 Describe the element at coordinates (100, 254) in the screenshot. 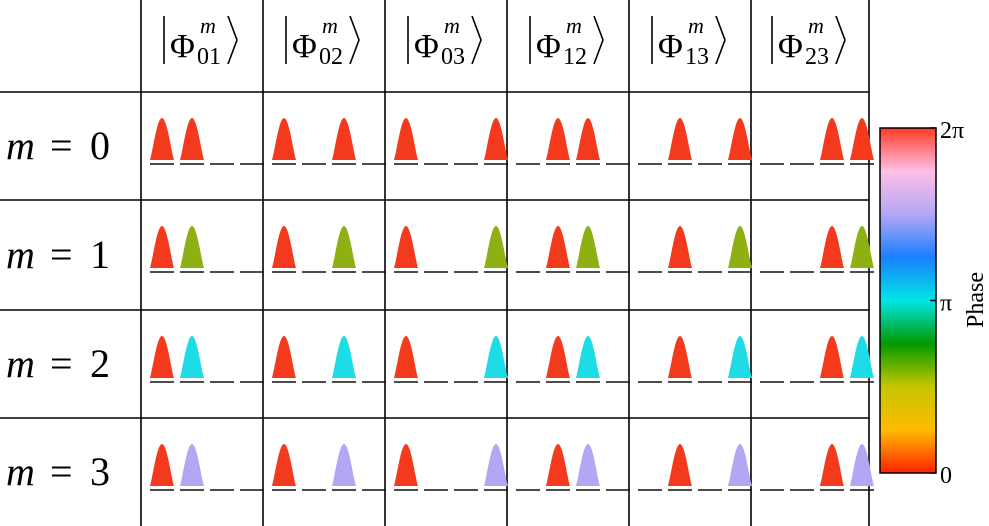

I see `row-label-value: 1` at that location.